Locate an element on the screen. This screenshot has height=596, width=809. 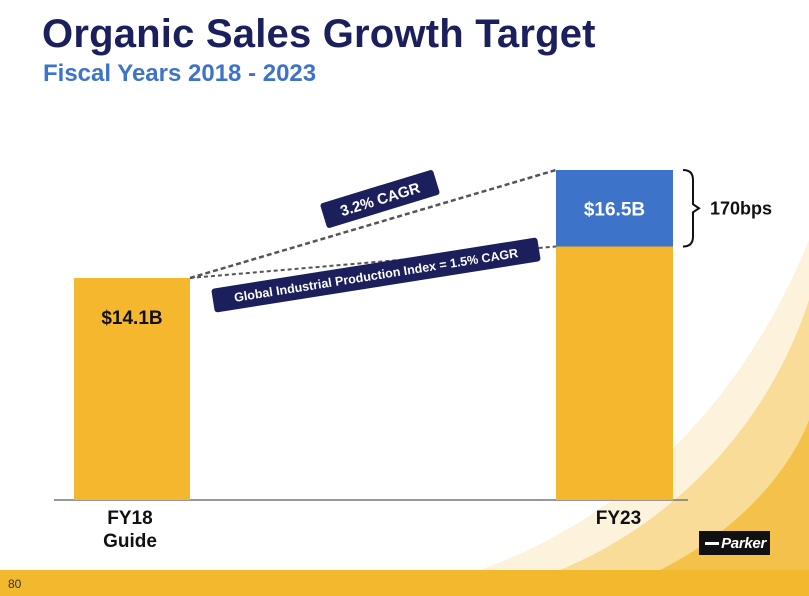
category-label-0-1: Guide is located at coordinates (130, 541).